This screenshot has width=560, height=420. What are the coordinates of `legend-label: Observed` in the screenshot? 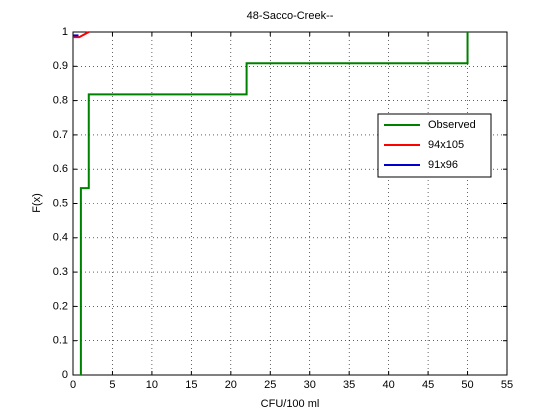 It's located at (452, 125).